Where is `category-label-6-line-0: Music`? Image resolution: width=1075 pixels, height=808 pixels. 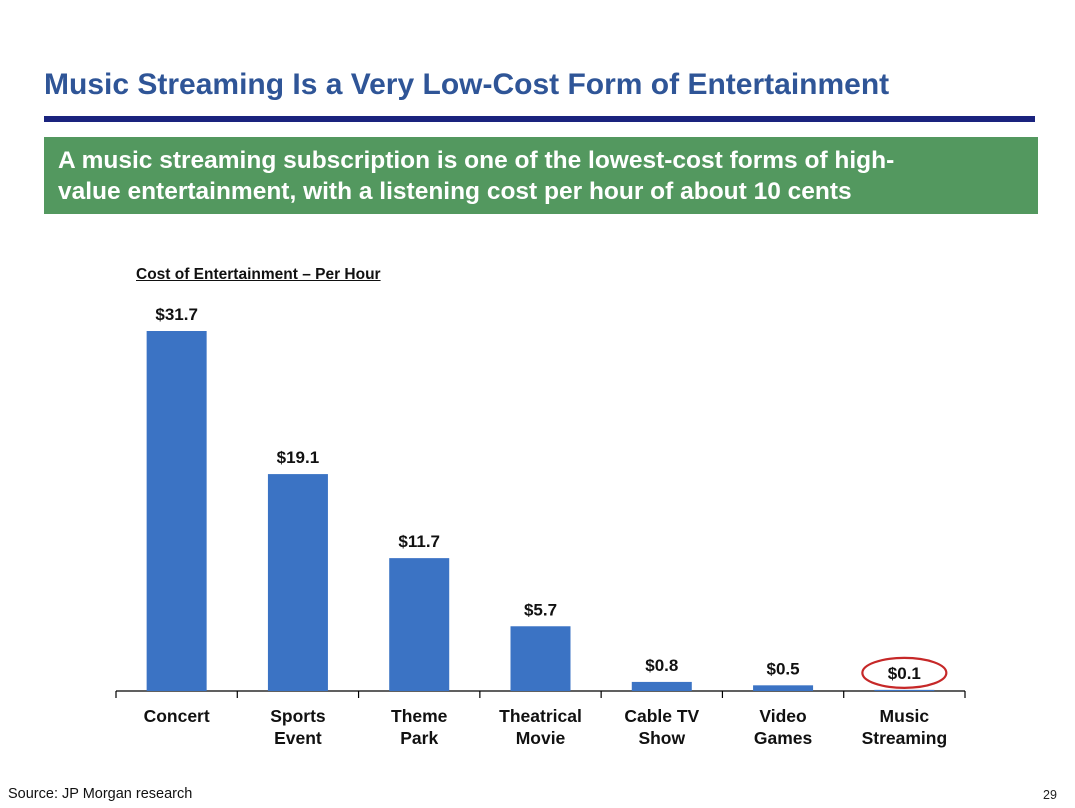
category-label-6-line-0: Music is located at coordinates (905, 716).